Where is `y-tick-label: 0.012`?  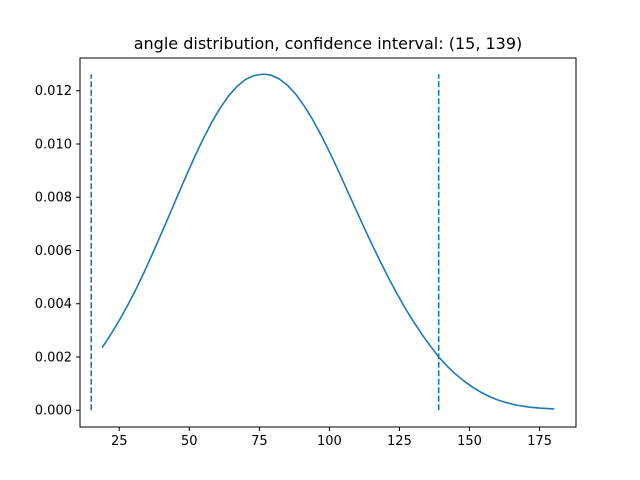 y-tick-label: 0.012 is located at coordinates (53, 91).